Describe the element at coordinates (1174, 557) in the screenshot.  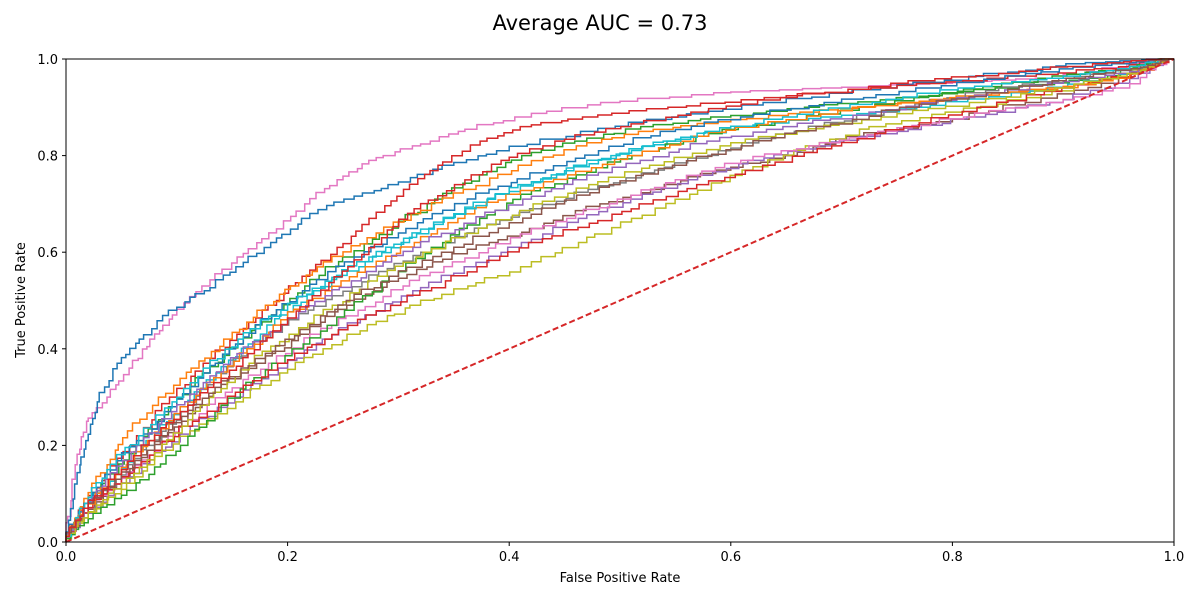
I see `x-tick-label: 1.0` at that location.